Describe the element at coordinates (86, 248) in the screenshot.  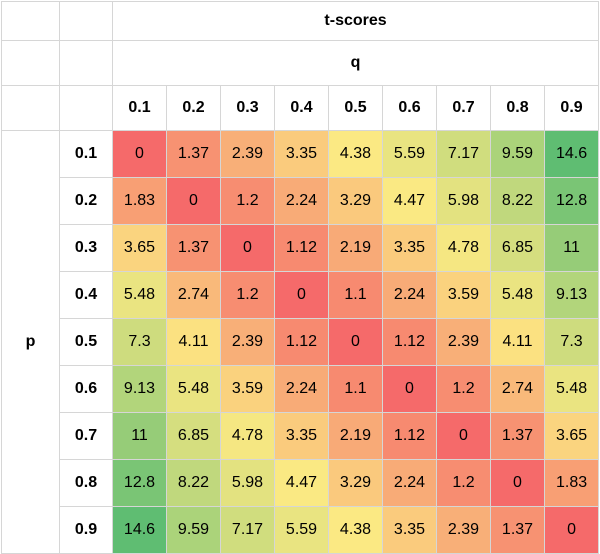
I see `y-tick-label: 0.3` at that location.